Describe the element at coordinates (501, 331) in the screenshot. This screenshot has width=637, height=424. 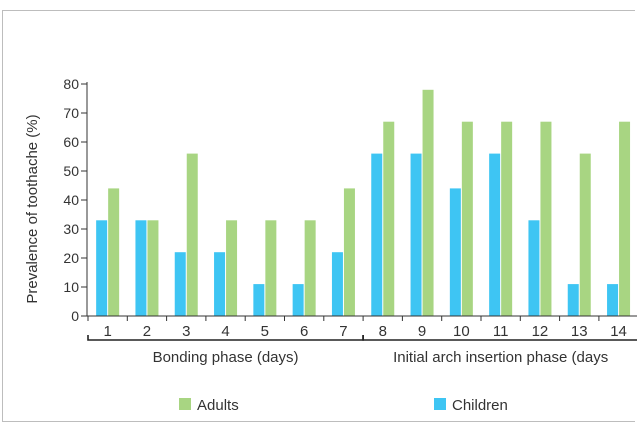
I see `x-tick-label: 11` at that location.